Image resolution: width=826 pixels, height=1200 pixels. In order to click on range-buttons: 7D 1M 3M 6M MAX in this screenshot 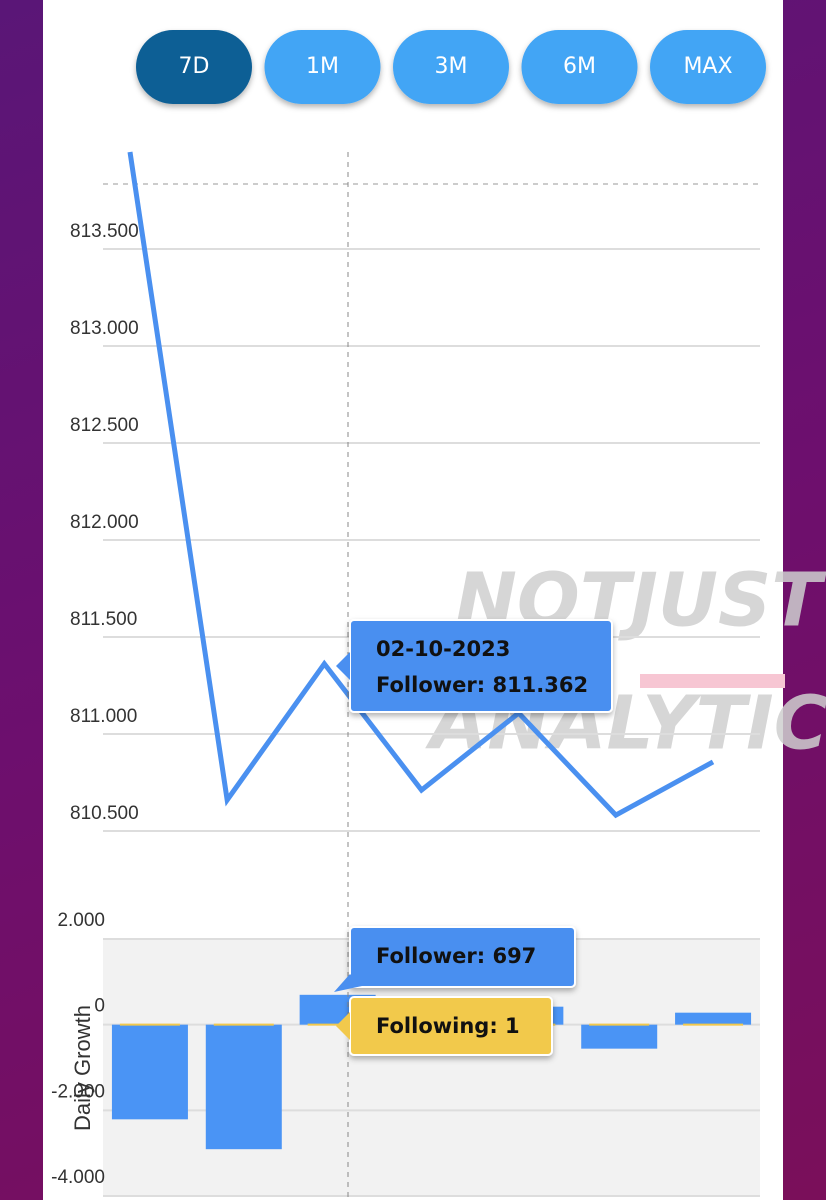, I will do `click(451, 67)`.